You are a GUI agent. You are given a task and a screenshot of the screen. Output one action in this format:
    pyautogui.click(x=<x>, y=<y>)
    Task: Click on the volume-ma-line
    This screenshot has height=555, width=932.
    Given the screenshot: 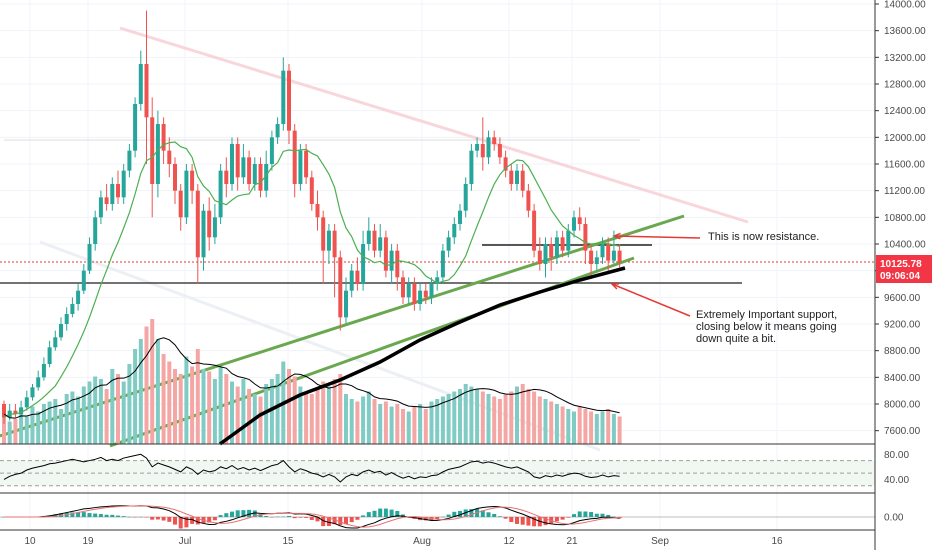 What is the action you would take?
    pyautogui.click(x=311, y=378)
    